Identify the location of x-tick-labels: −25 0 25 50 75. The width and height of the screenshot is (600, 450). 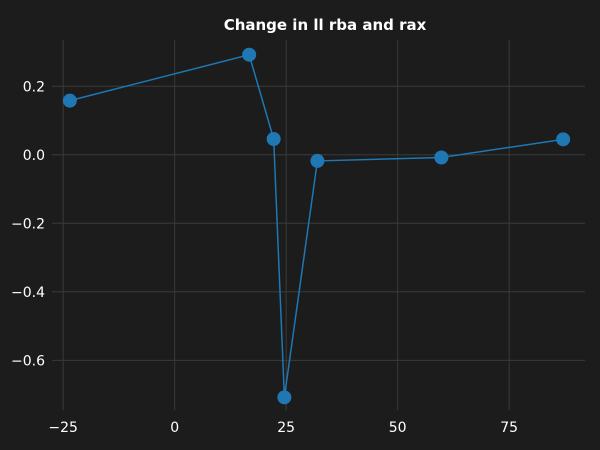
(283, 428).